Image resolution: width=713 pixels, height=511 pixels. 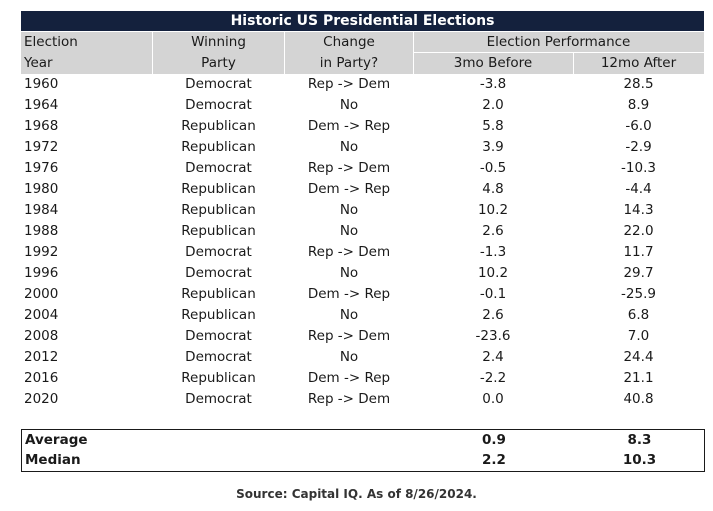 I want to click on cell-3mo-before: 0.0, so click(x=493, y=399).